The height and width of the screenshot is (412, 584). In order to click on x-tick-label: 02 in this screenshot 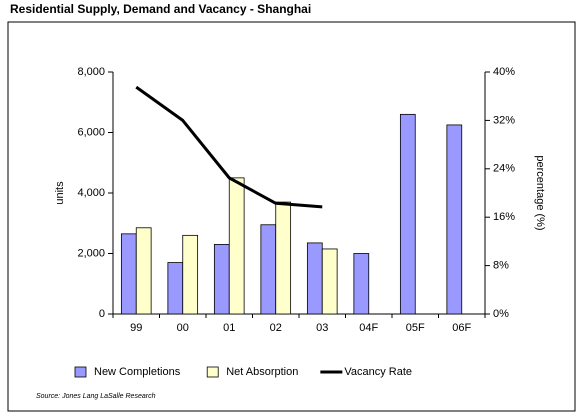, I will do `click(276, 328)`.